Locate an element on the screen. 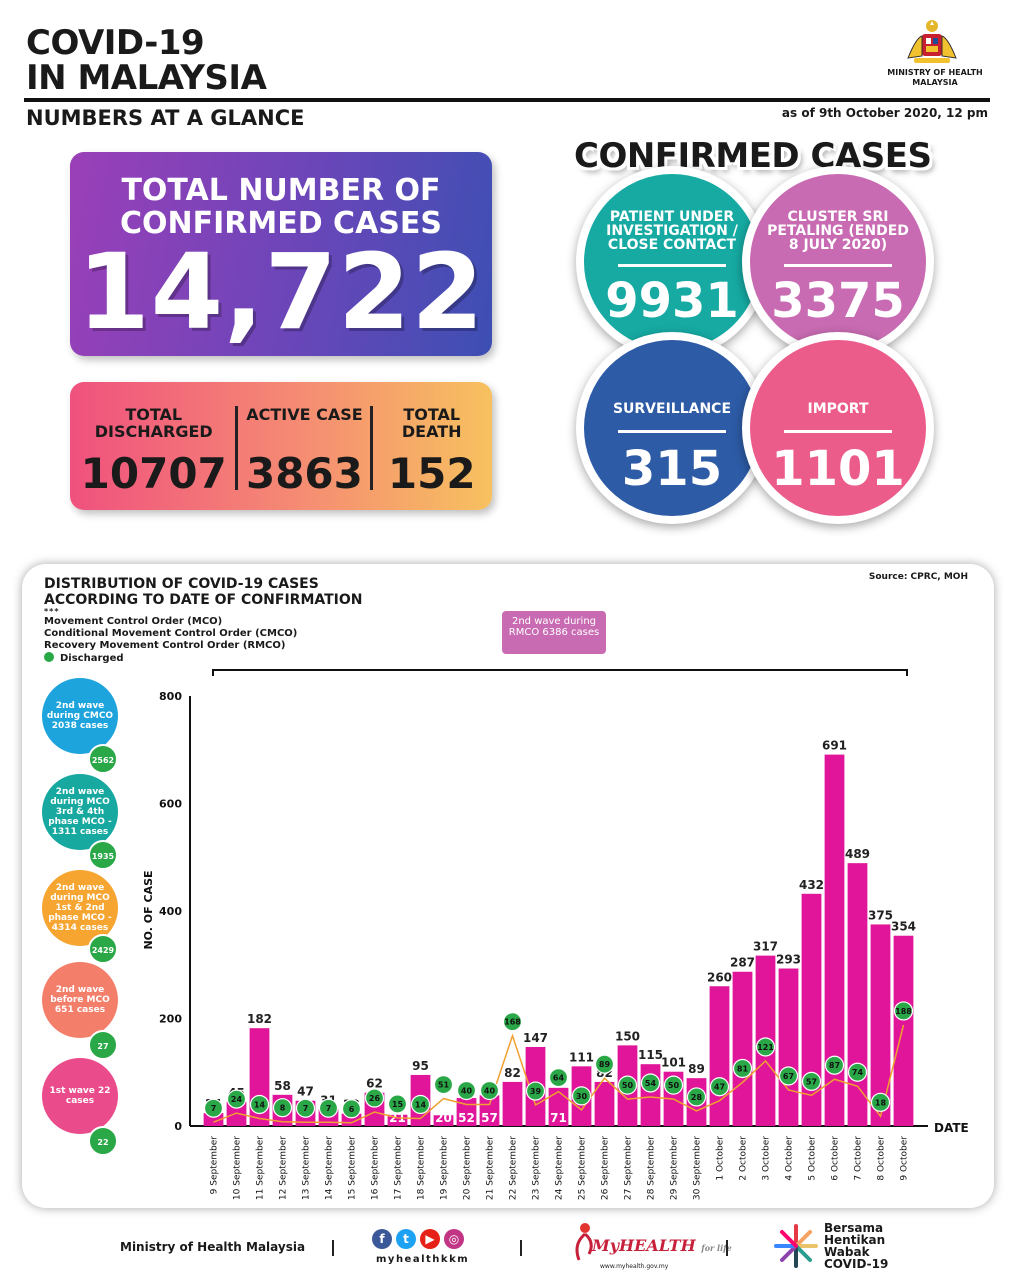 The image size is (1016, 1280). coat-of-arms-icon is located at coordinates (932, 41).